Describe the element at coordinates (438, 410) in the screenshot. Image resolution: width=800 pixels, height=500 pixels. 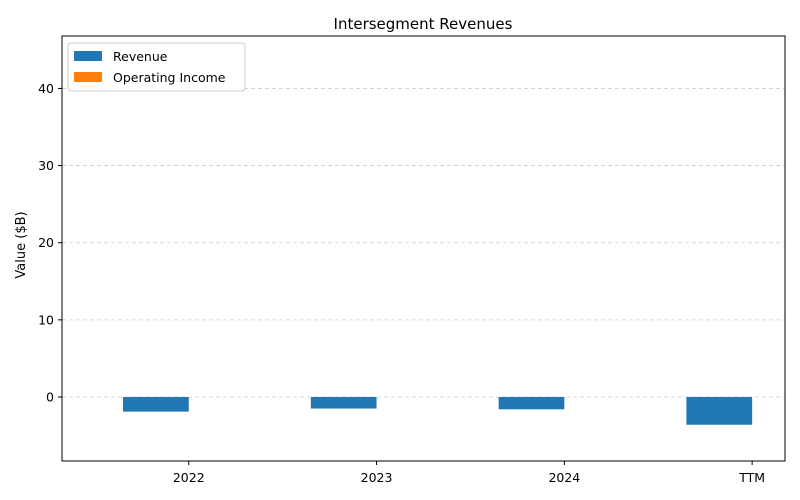
I see `bars` at that location.